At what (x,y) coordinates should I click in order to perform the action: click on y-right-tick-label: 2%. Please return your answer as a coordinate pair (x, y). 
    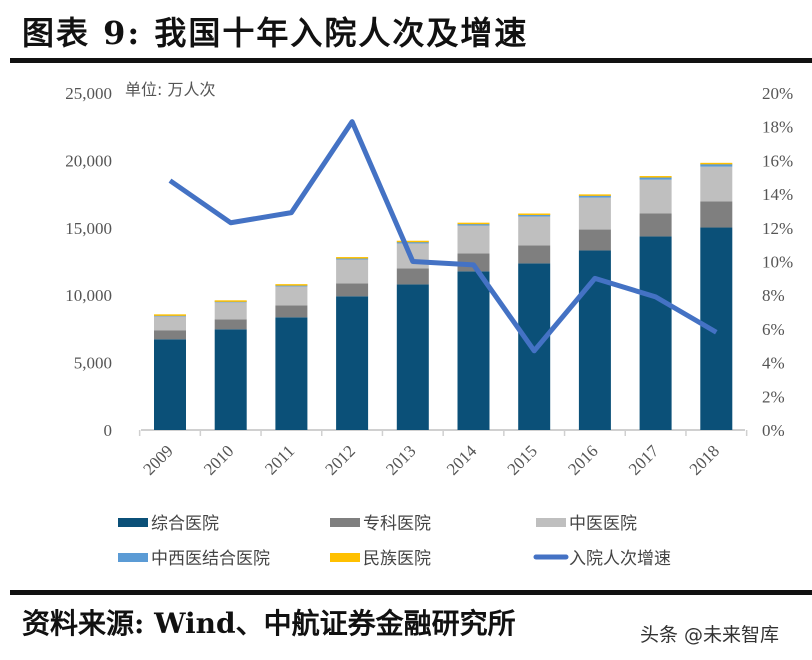
    Looking at the image, I should click on (773, 396).